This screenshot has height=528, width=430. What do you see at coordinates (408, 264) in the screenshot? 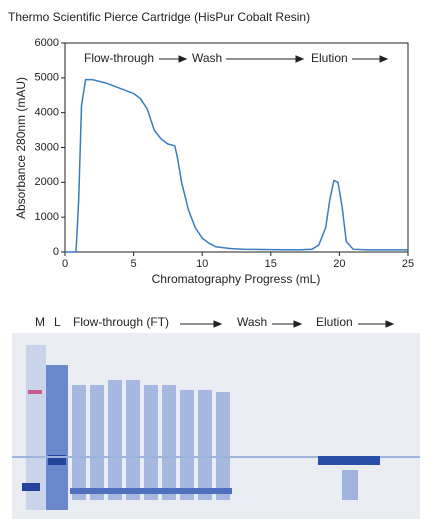
I see `x-tick-label: 25` at bounding box center [408, 264].